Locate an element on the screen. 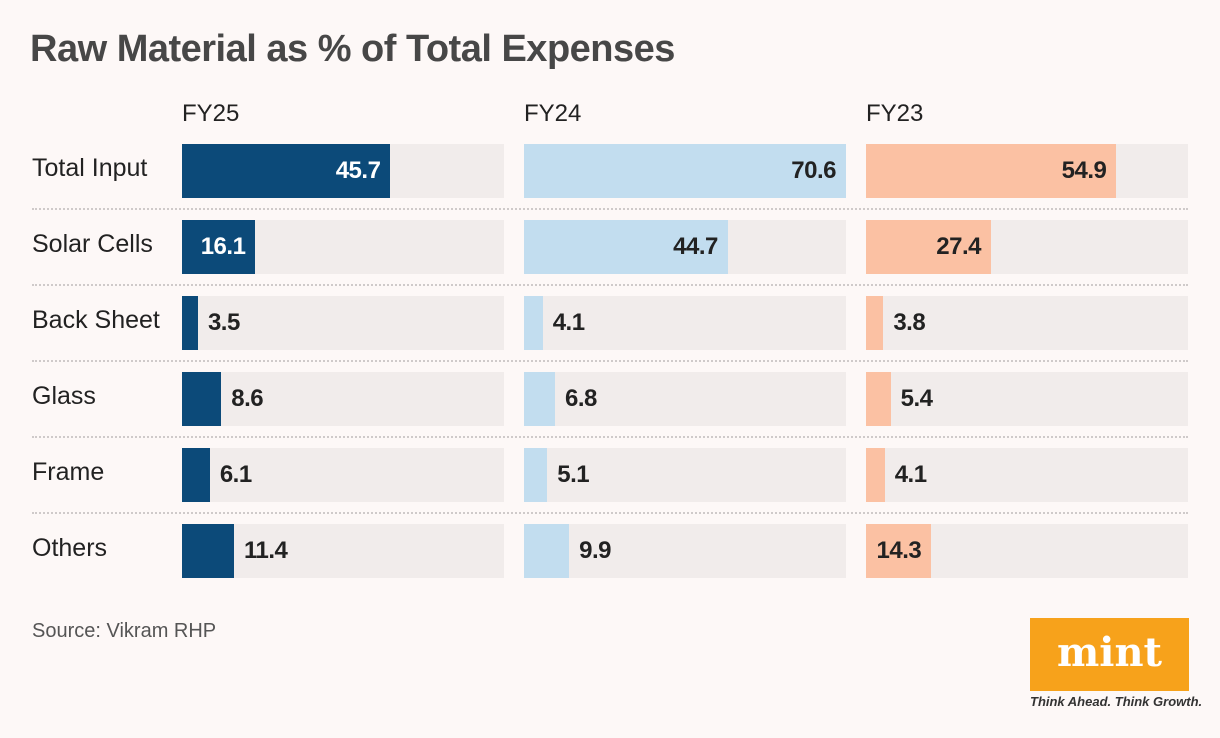 This screenshot has width=1220, height=738. data-label: 11.4 is located at coordinates (265, 550).